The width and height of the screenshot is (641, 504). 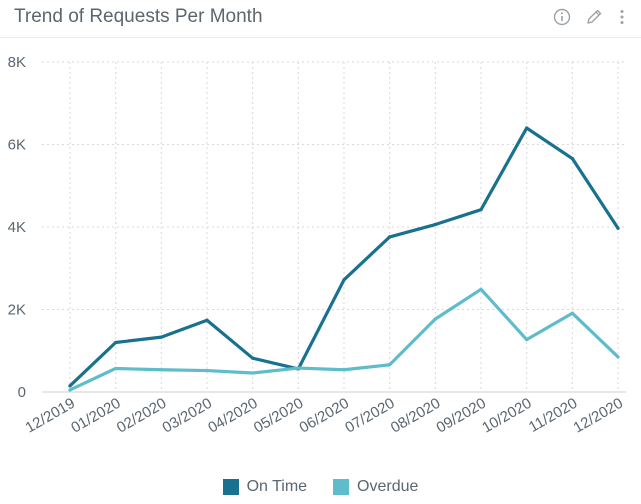 I want to click on y-tick-label: 4K, so click(x=17, y=227).